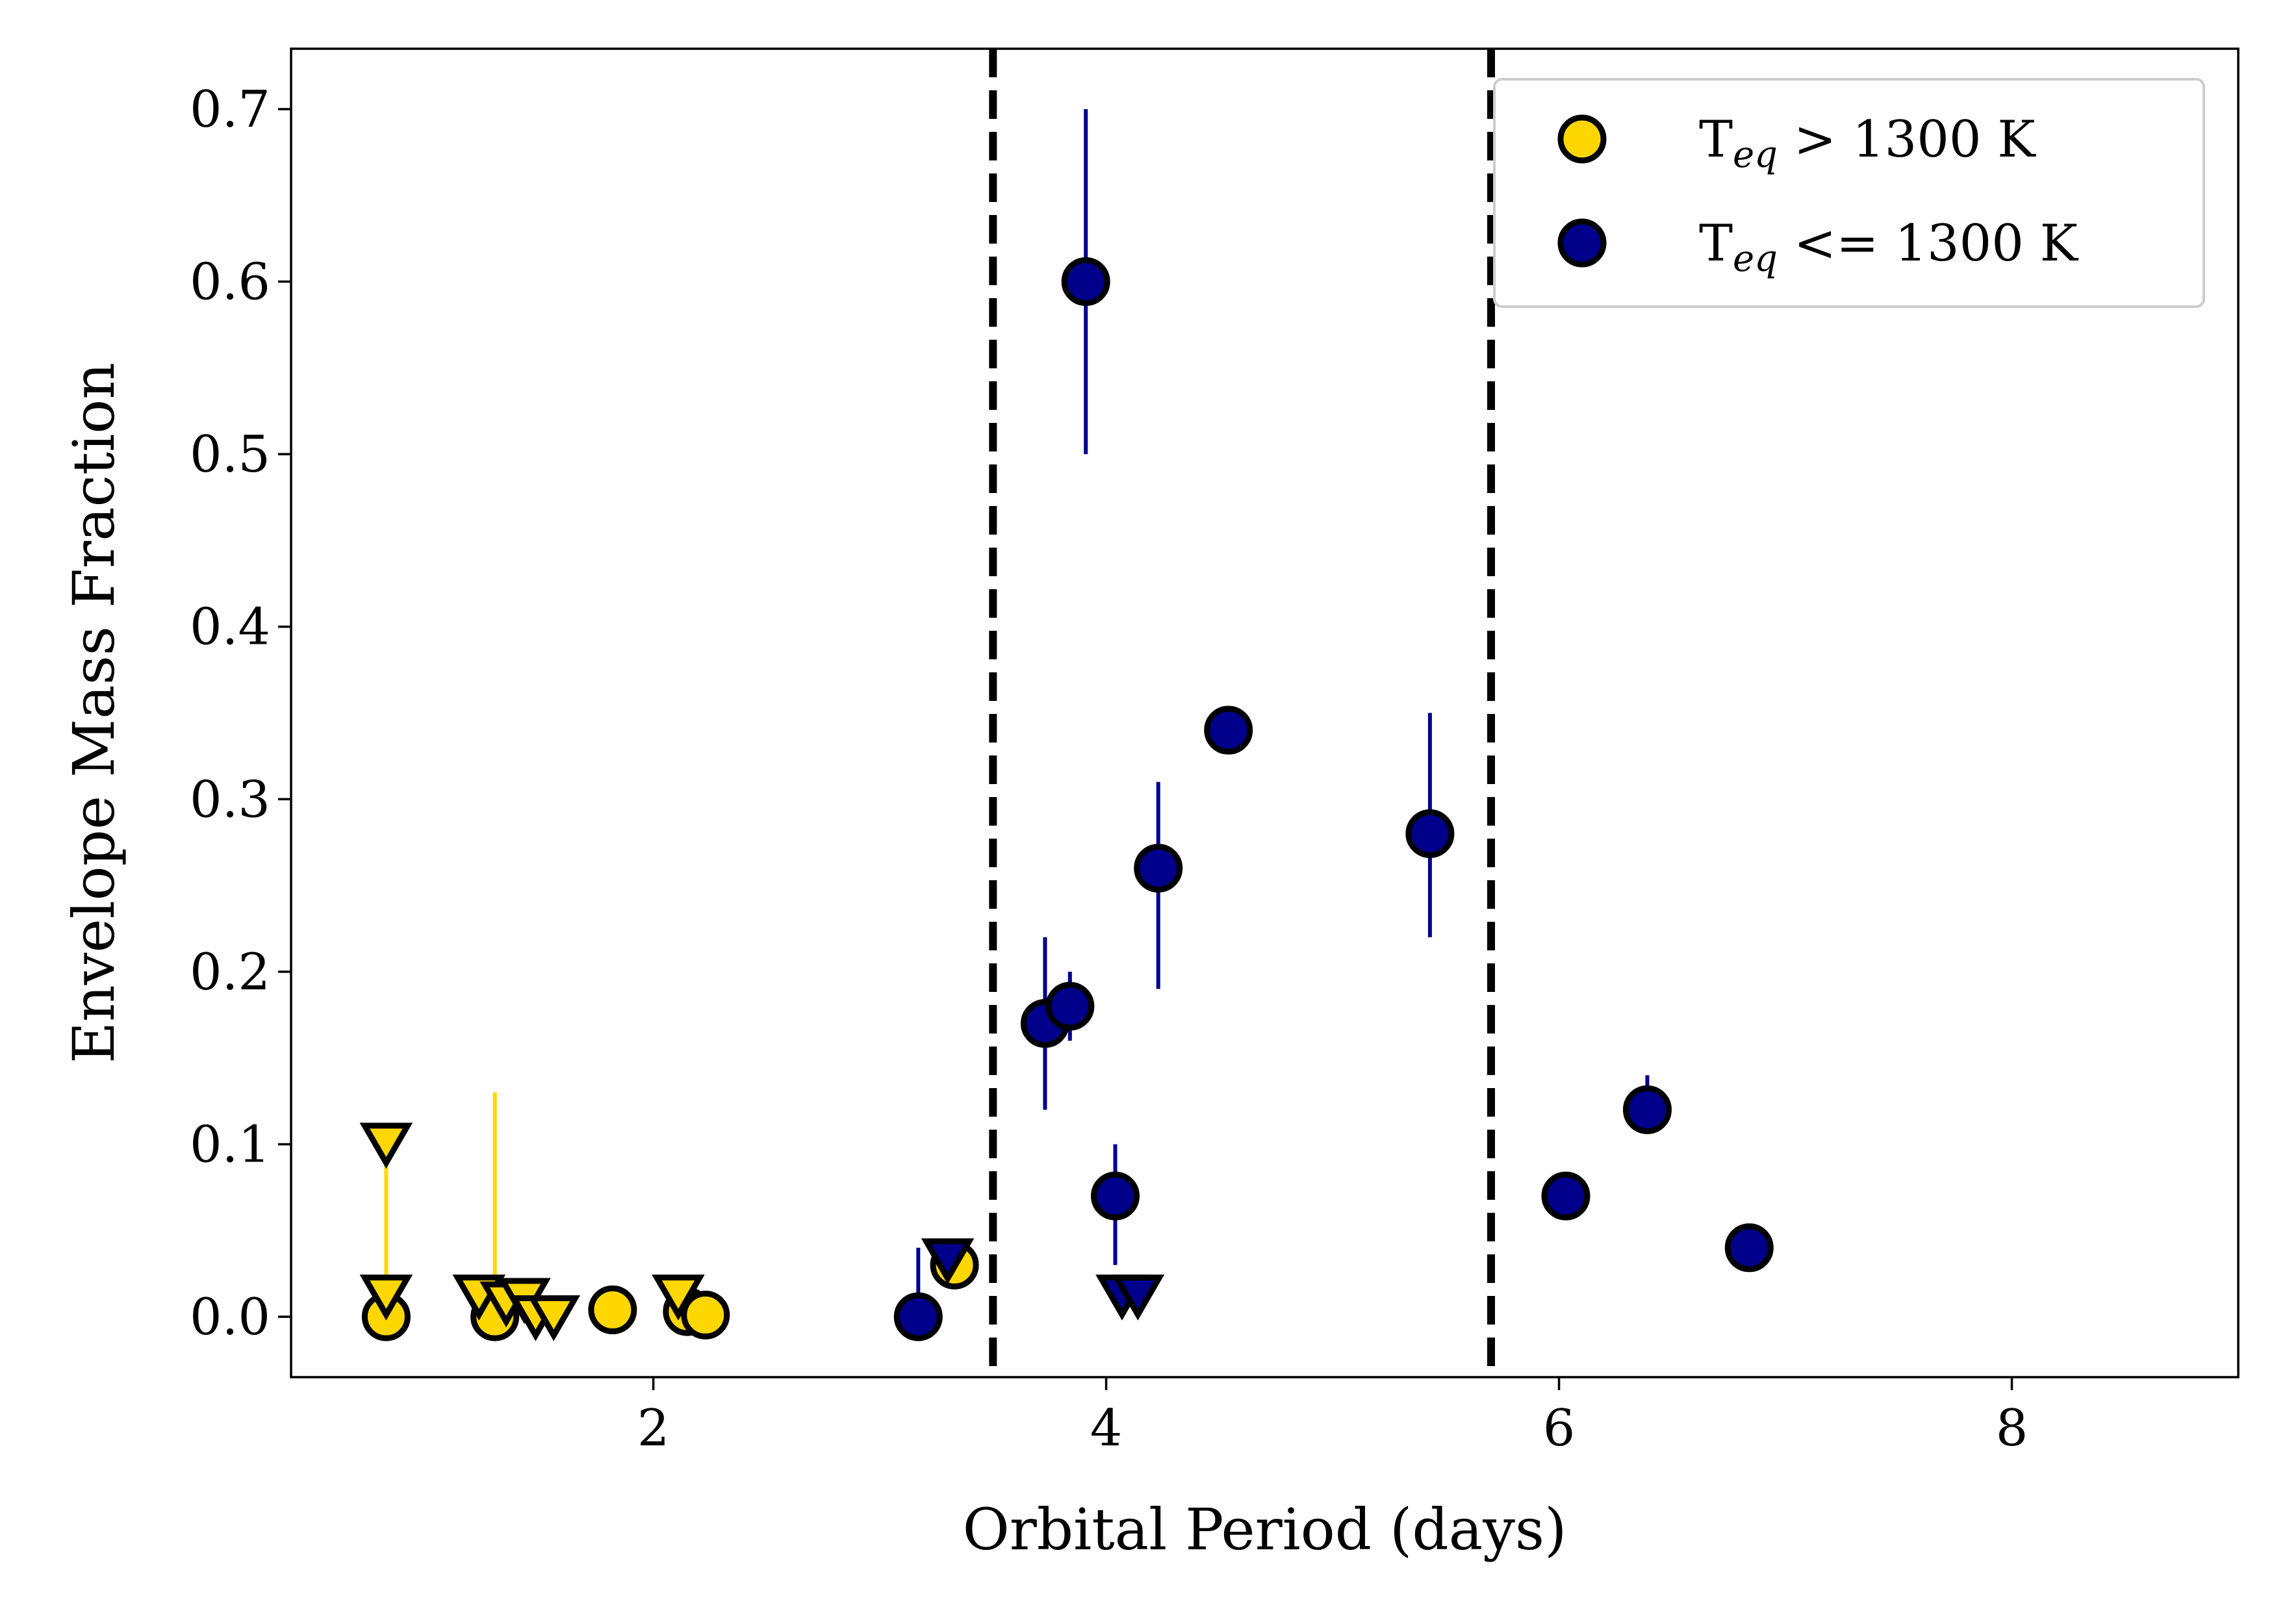 Image resolution: width=2274 pixels, height=1624 pixels. Describe the element at coordinates (1889, 247) in the screenshot. I see `legend-label: Teq <= 1300 K` at that location.